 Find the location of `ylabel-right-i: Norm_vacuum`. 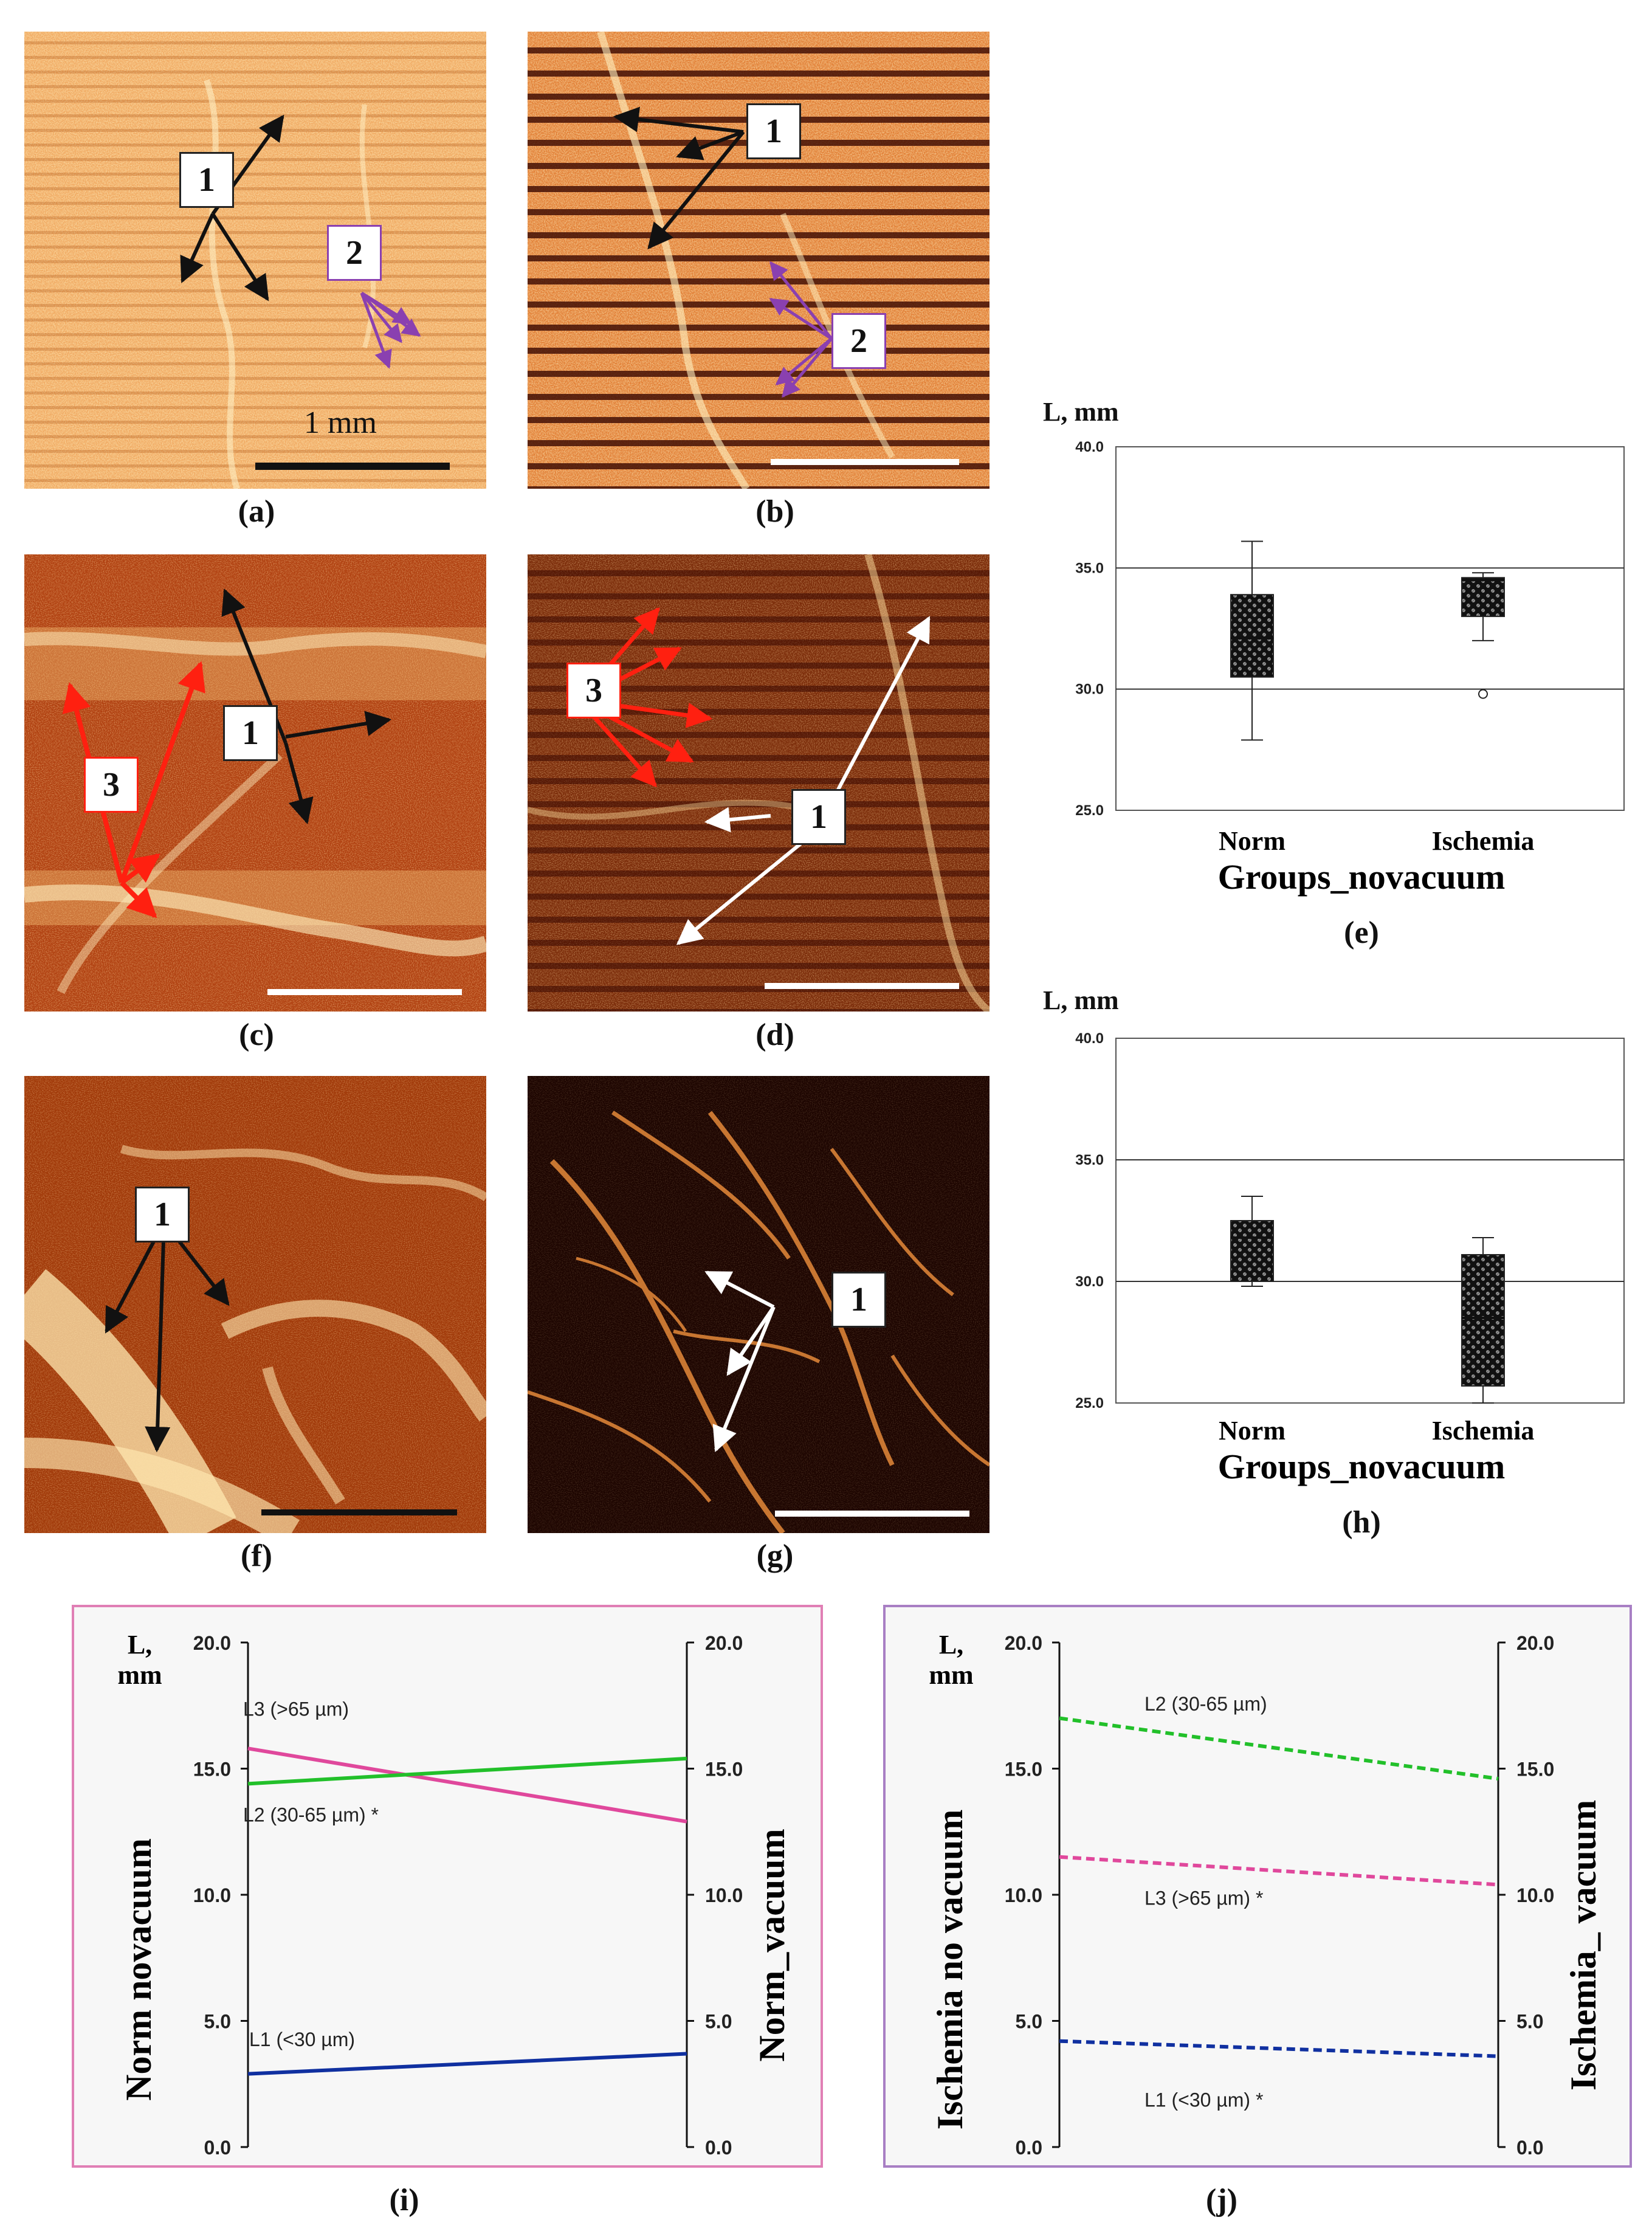

ylabel-right-i: Norm_vacuum is located at coordinates (772, 1945).